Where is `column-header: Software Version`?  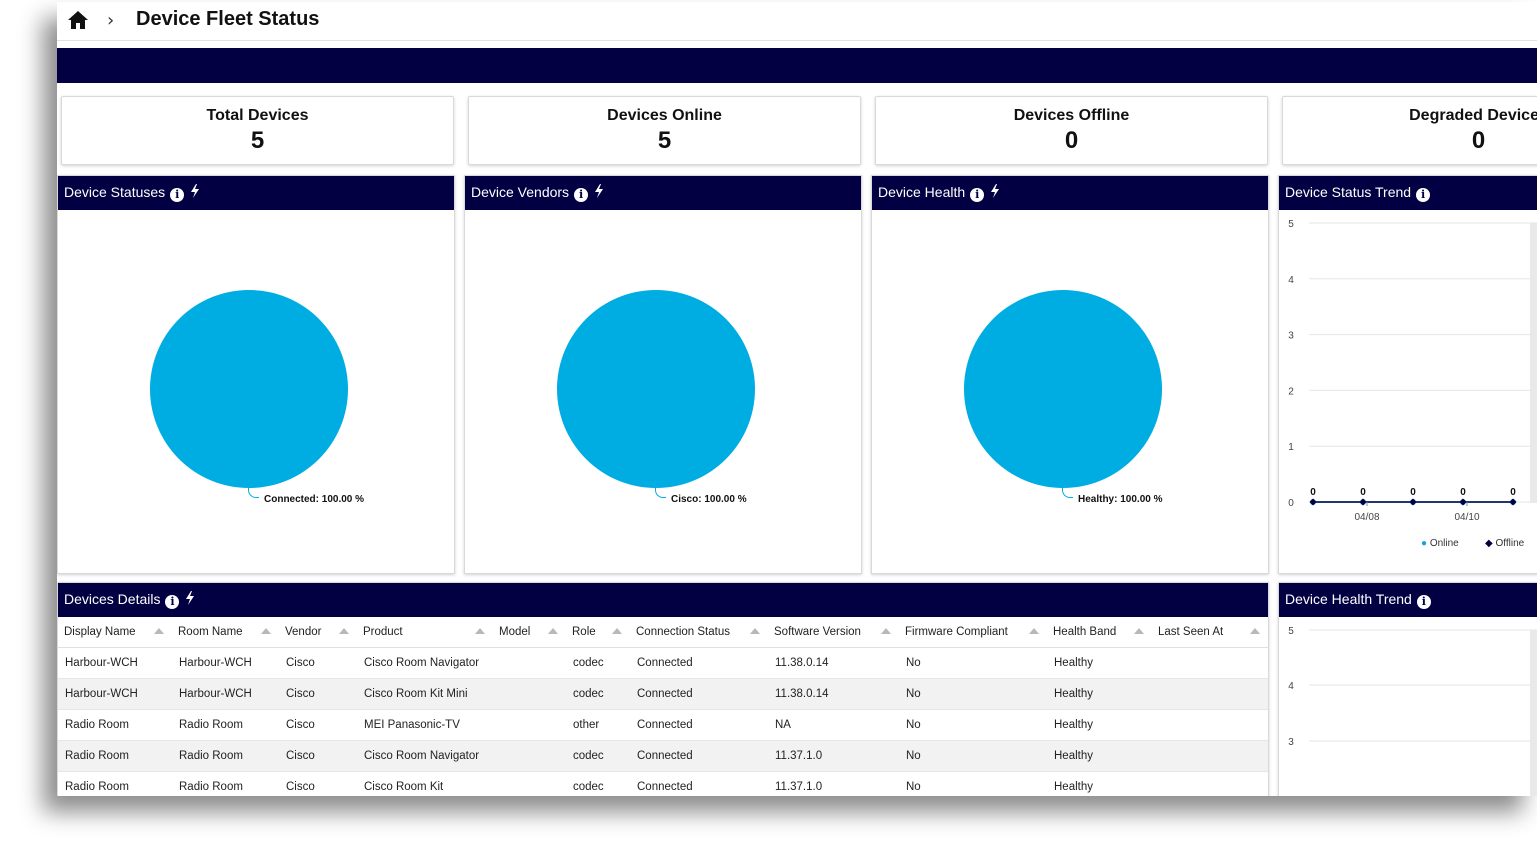
column-header: Software Version is located at coordinates (833, 632).